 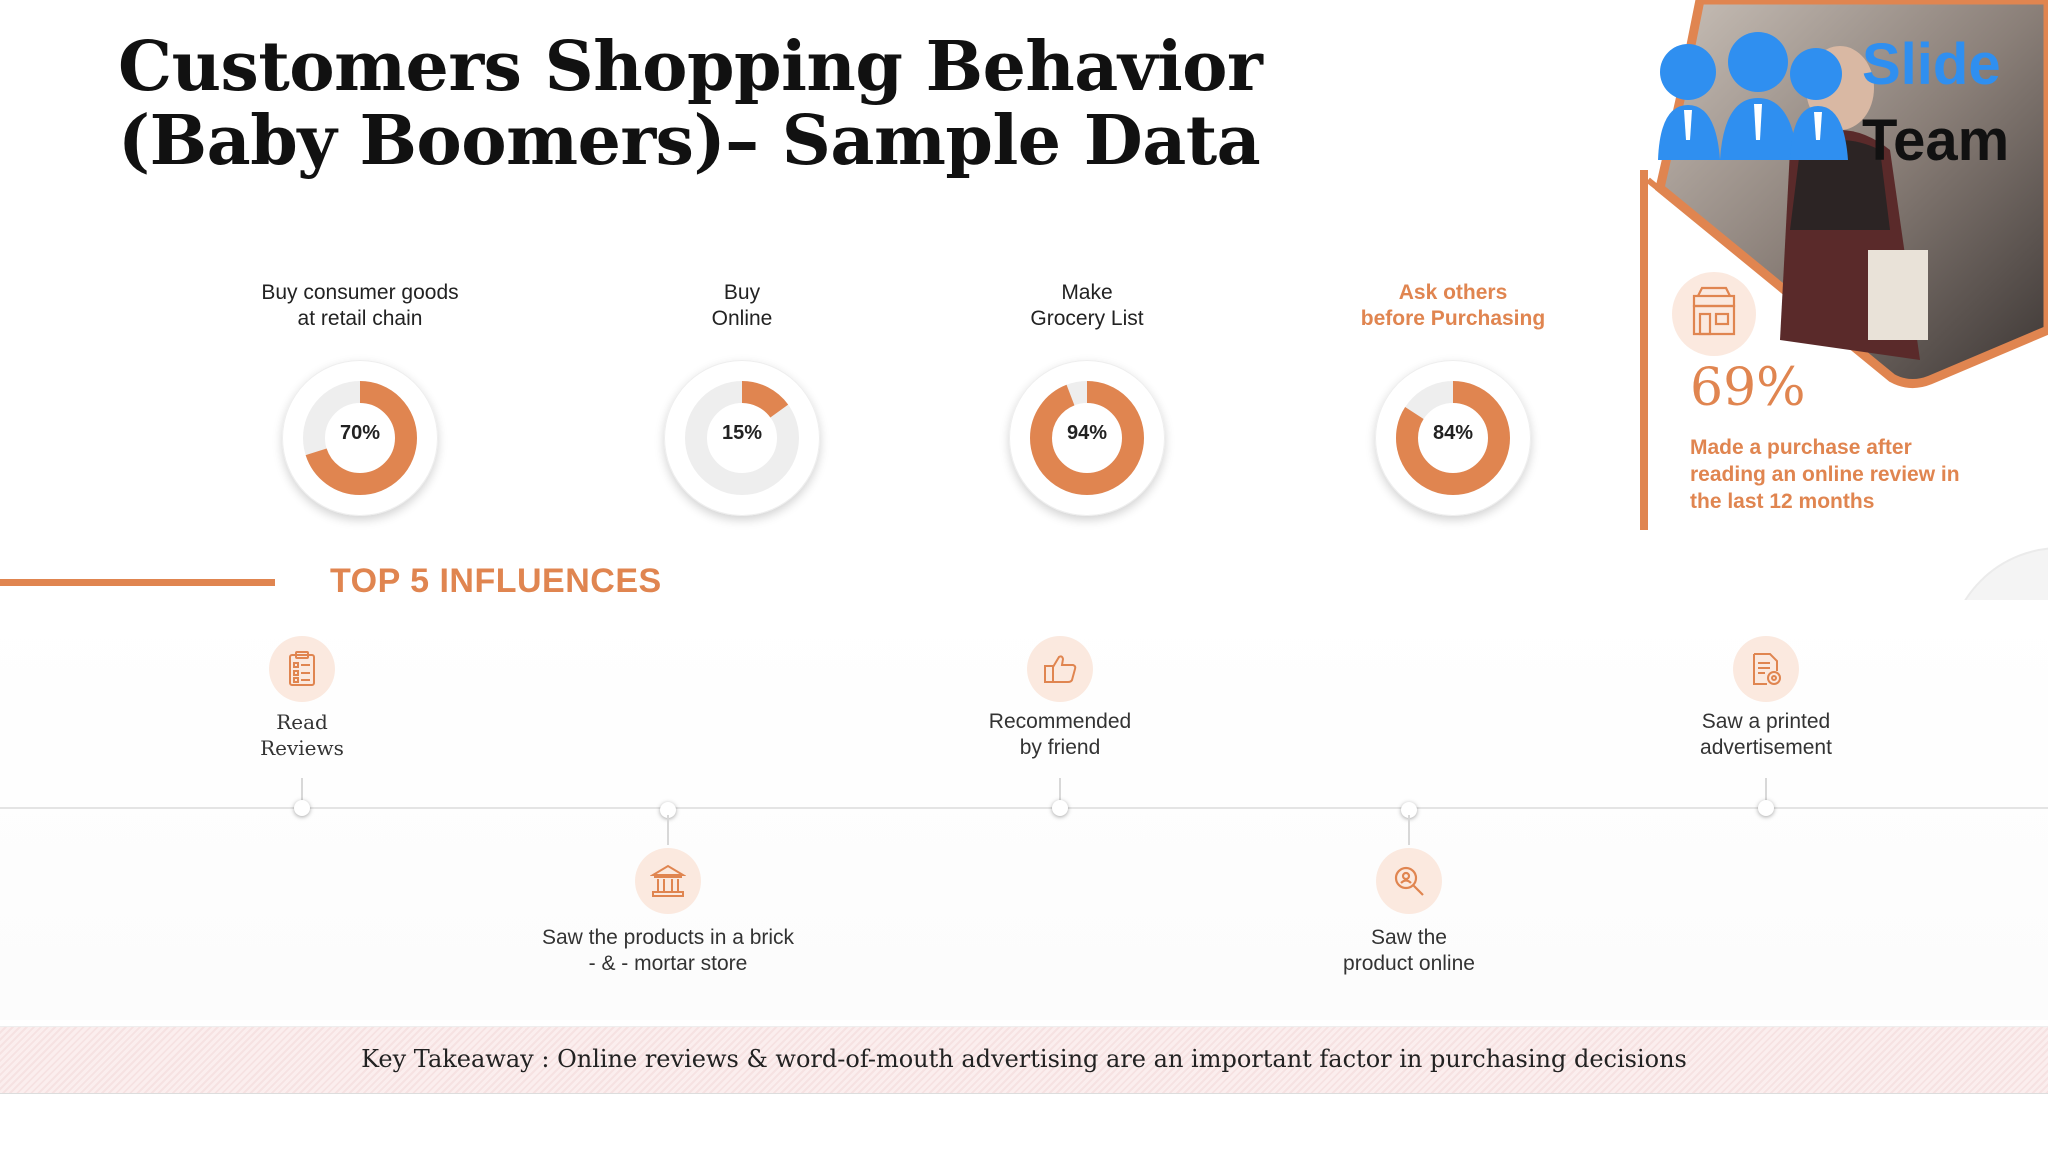 I want to click on logo-team: Team, so click(x=1936, y=140).